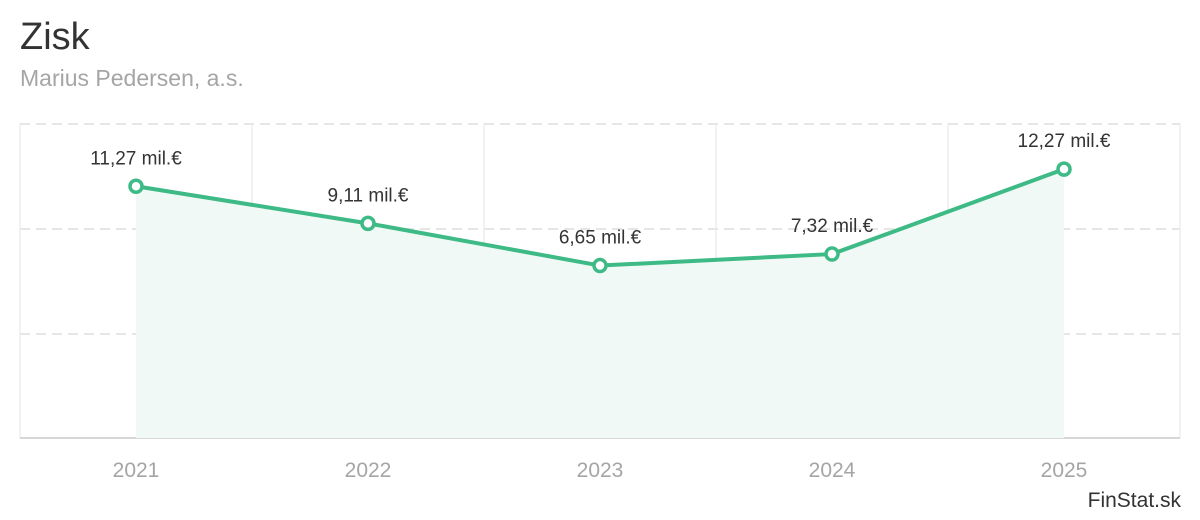  I want to click on x-tick-2022: 2022, so click(368, 470).